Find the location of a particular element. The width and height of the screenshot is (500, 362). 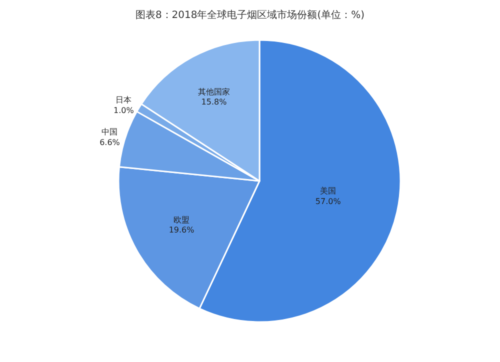

data-label: 57.0% is located at coordinates (328, 201).